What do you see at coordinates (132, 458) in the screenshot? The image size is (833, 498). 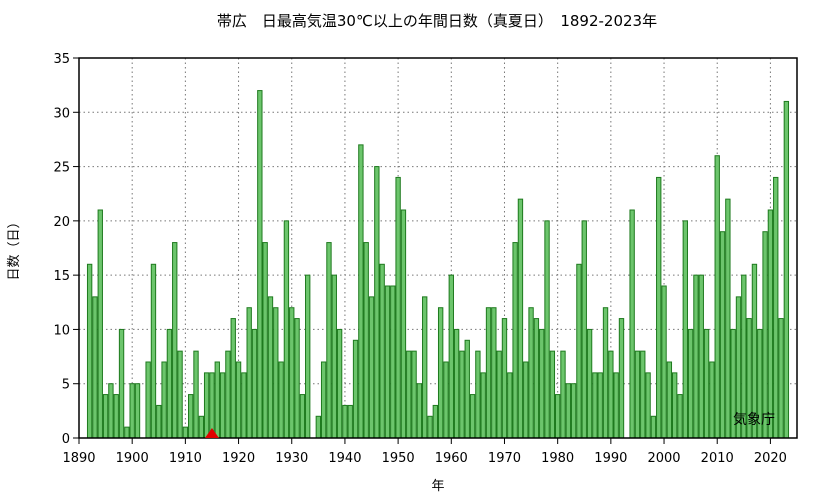 I see `x-tick-label: 1900` at bounding box center [132, 458].